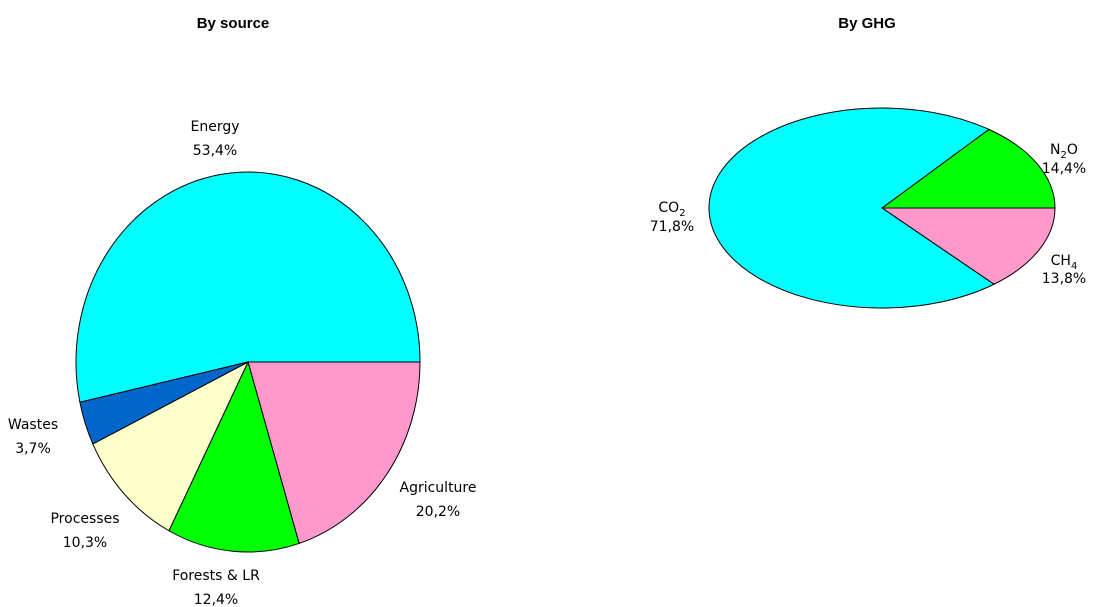 Image resolution: width=1101 pixels, height=607 pixels. I want to click on slice-n2o, so click(968, 168).